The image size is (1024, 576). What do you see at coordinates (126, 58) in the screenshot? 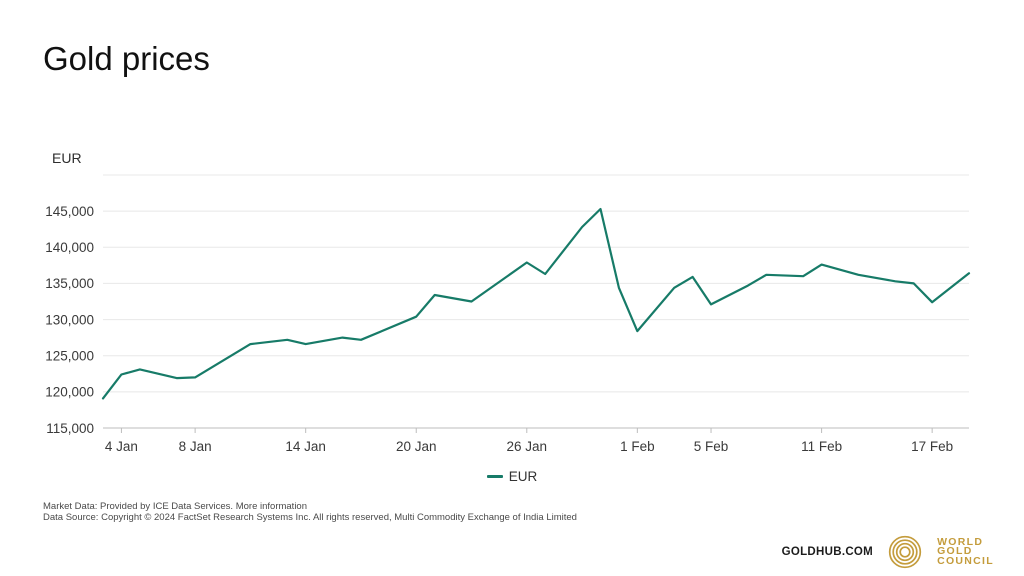
I see `page-title: Gold prices` at bounding box center [126, 58].